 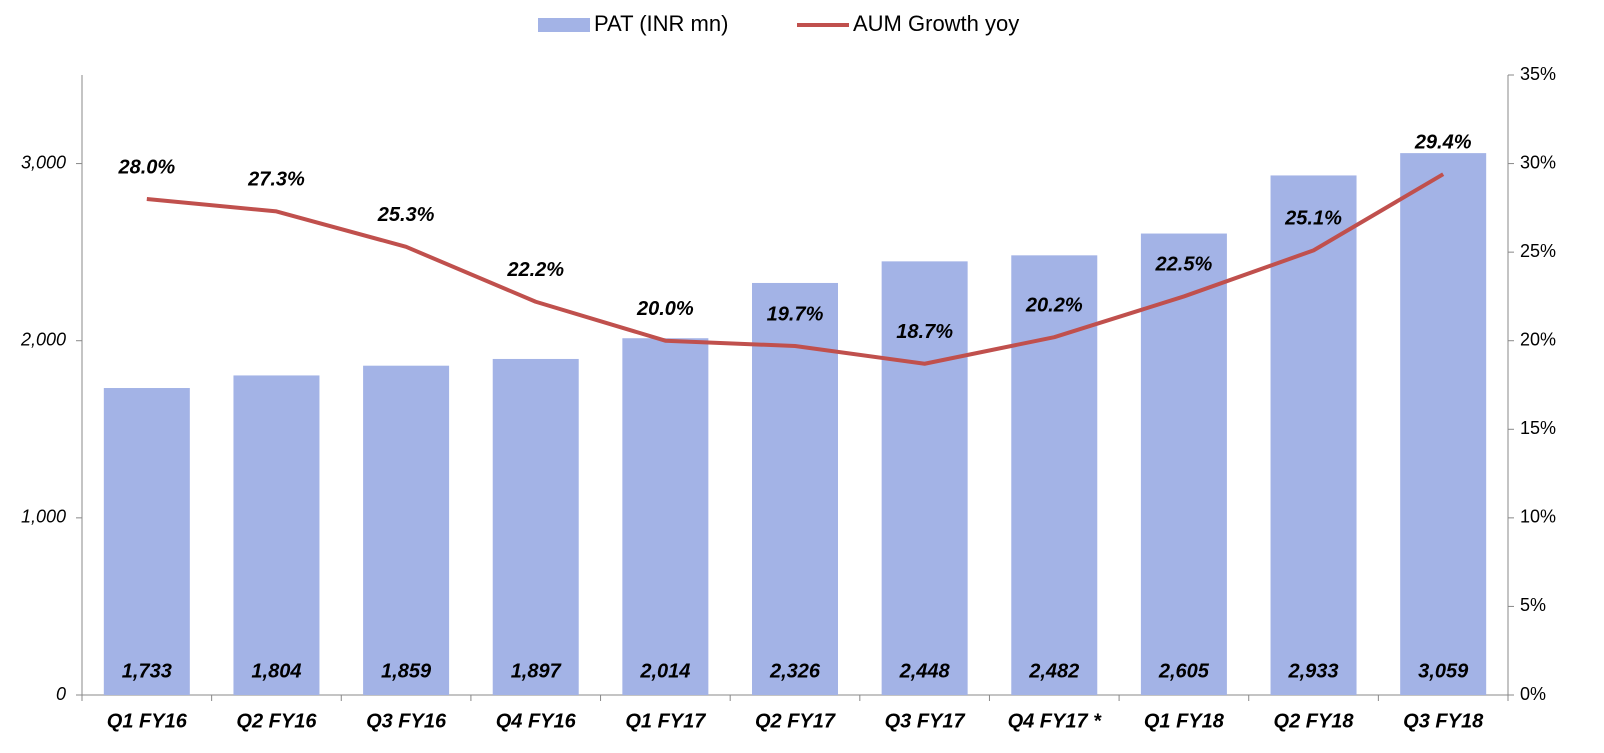 I want to click on y2-tick-label: 5%, so click(x=1533, y=605).